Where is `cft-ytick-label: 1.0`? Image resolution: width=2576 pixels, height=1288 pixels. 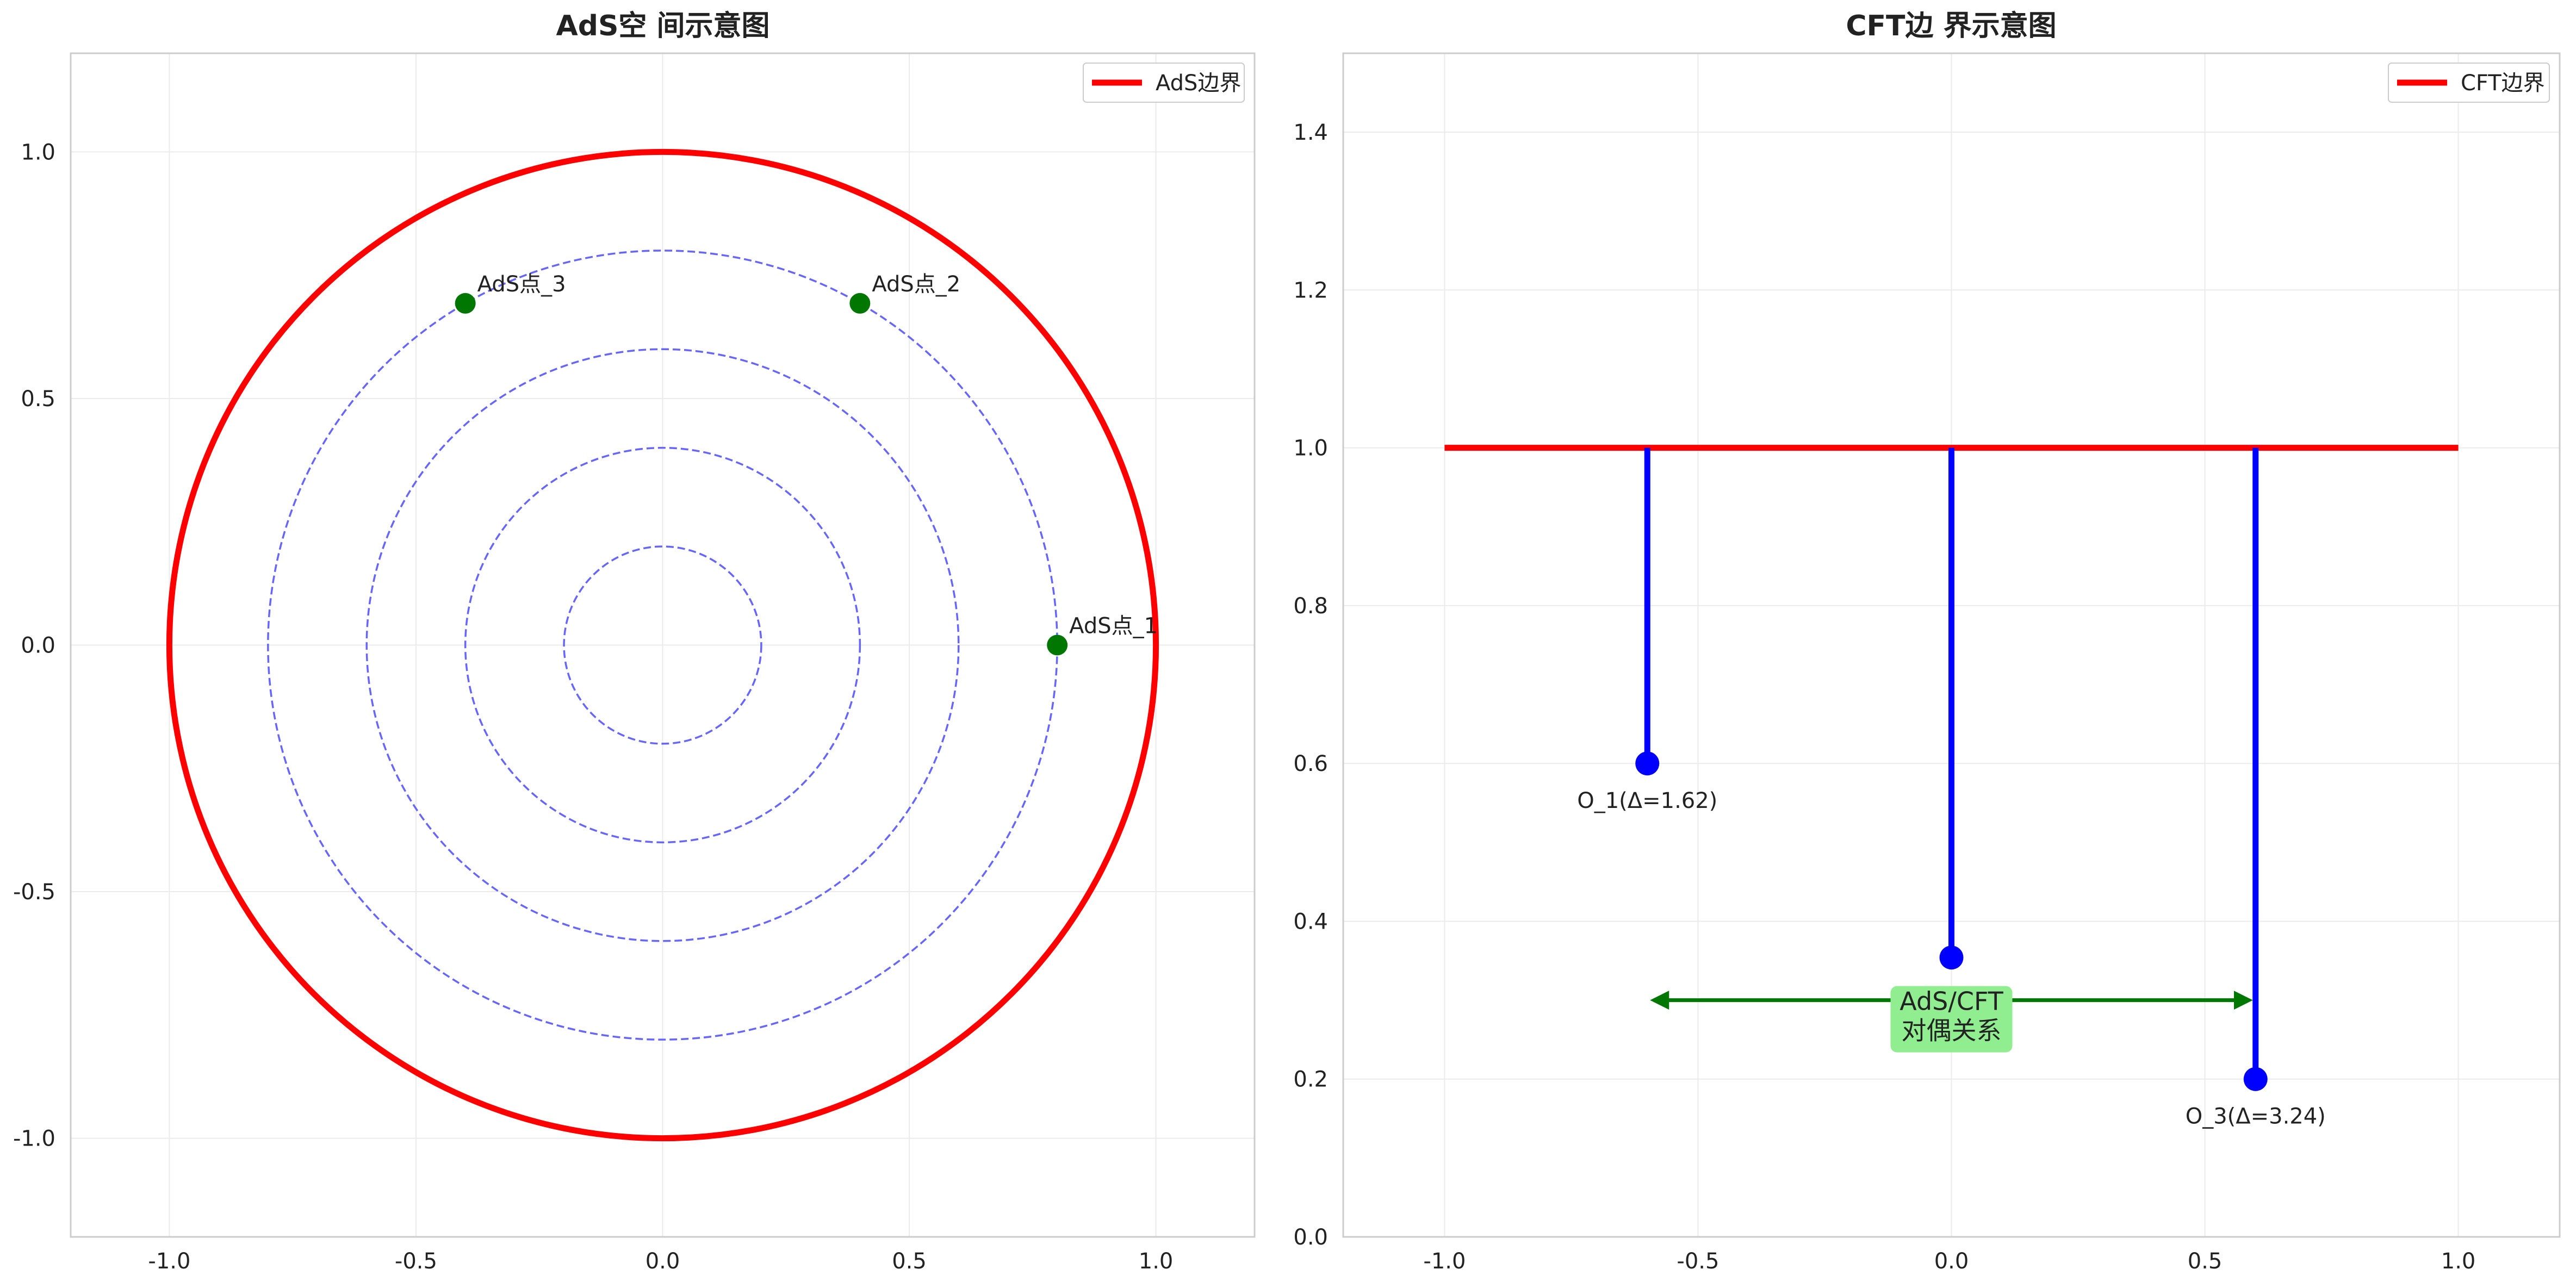
cft-ytick-label: 1.0 is located at coordinates (1310, 448).